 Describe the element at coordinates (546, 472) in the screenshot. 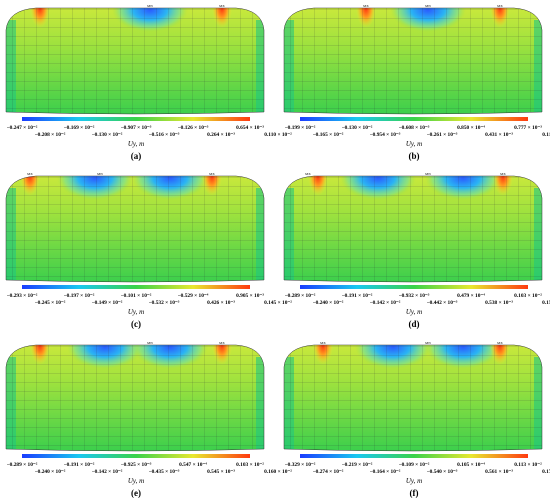

I see `scale-label: 0.174 × 10⁻²` at that location.